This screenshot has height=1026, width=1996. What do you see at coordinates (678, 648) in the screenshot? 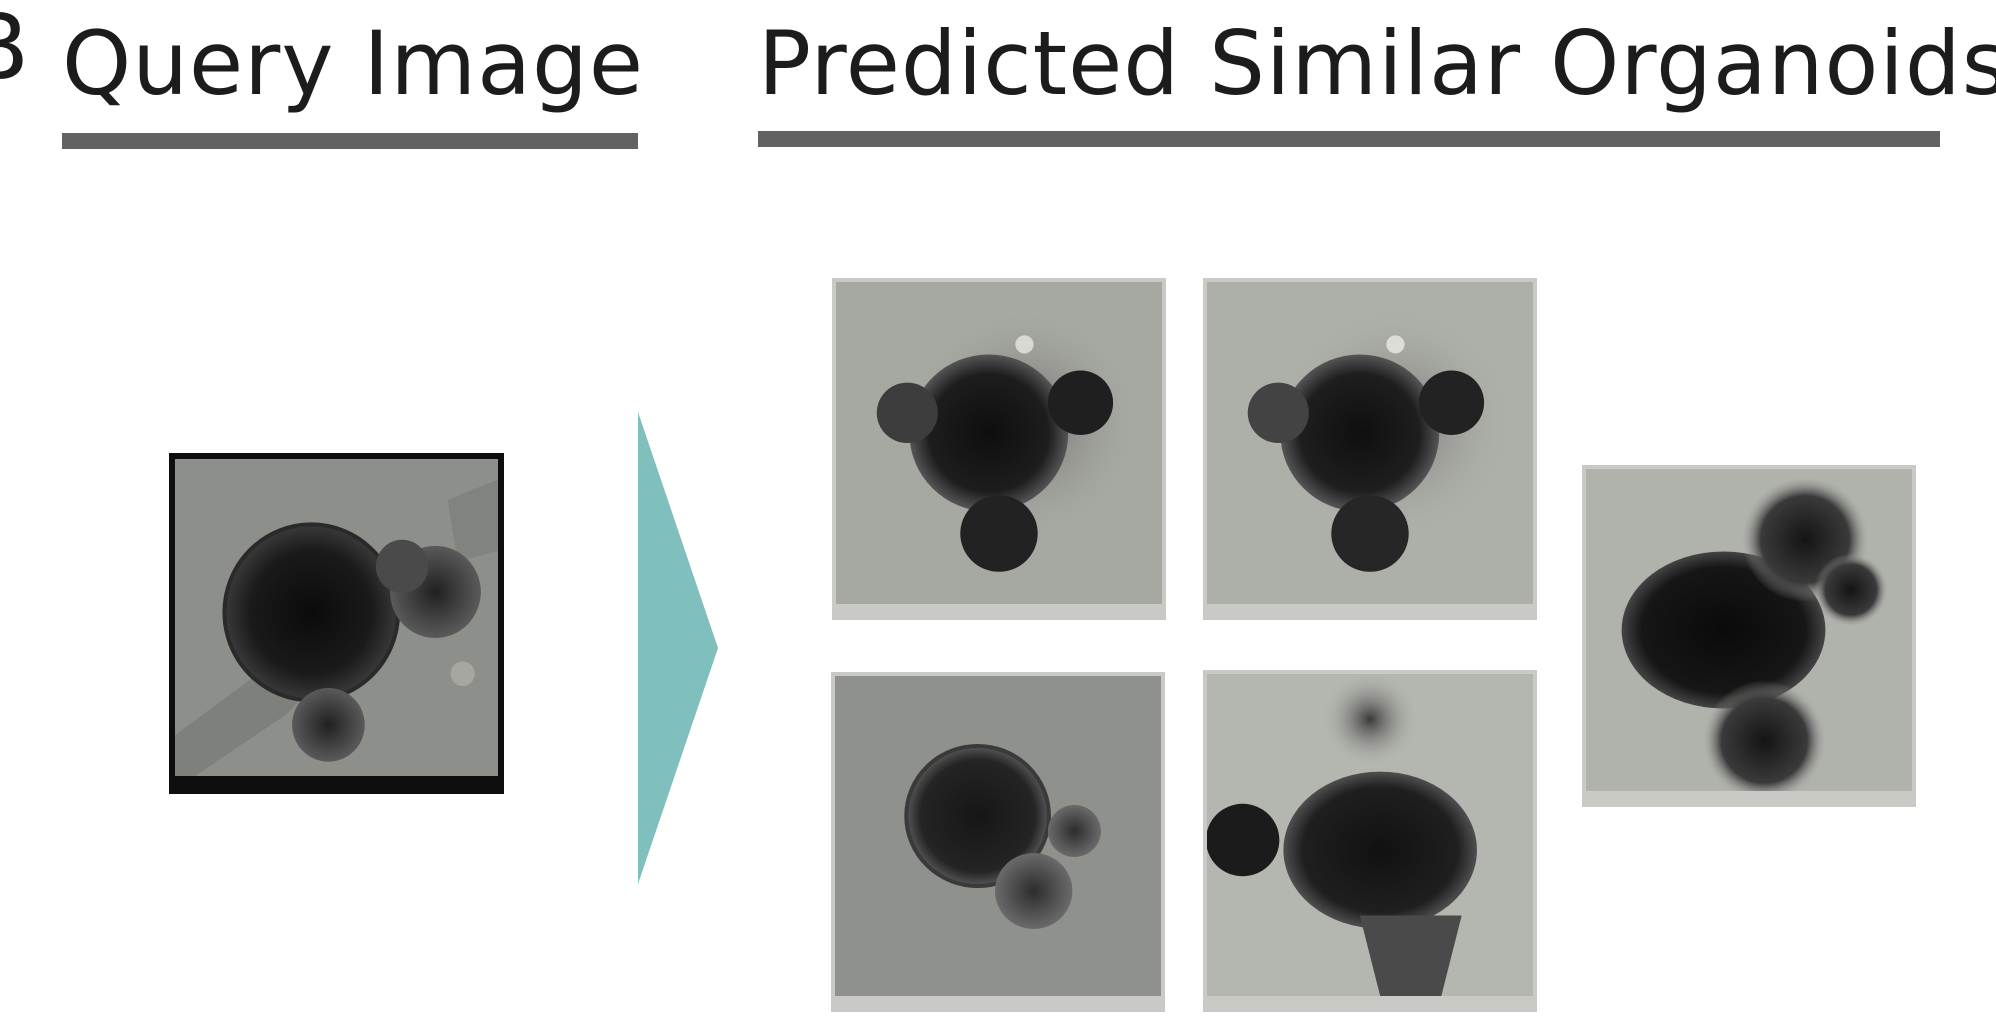
I see `arrow-icon` at bounding box center [678, 648].